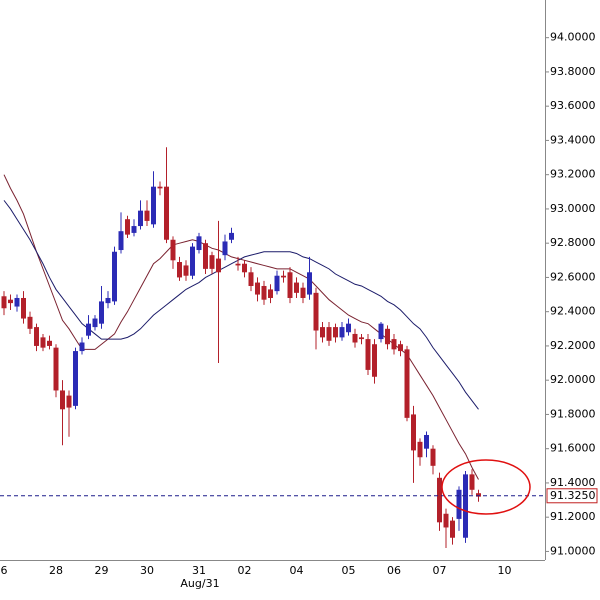 The height and width of the screenshot is (600, 600). Describe the element at coordinates (486, 487) in the screenshot. I see `highlight-circle` at that location.